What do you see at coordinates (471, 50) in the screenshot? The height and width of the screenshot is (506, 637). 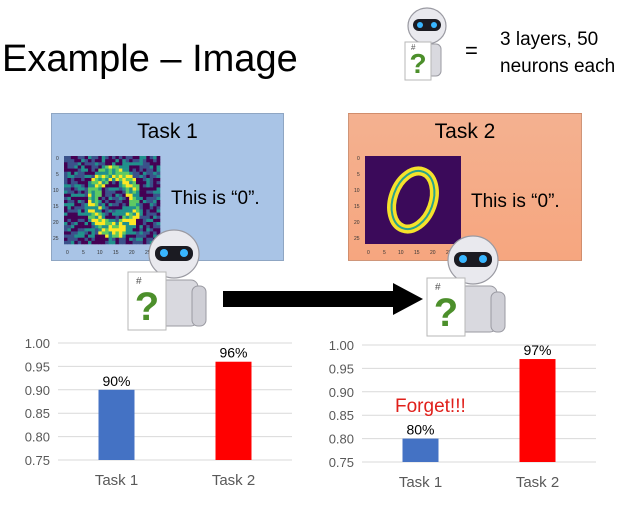 I see `equals-sign: =` at bounding box center [471, 50].